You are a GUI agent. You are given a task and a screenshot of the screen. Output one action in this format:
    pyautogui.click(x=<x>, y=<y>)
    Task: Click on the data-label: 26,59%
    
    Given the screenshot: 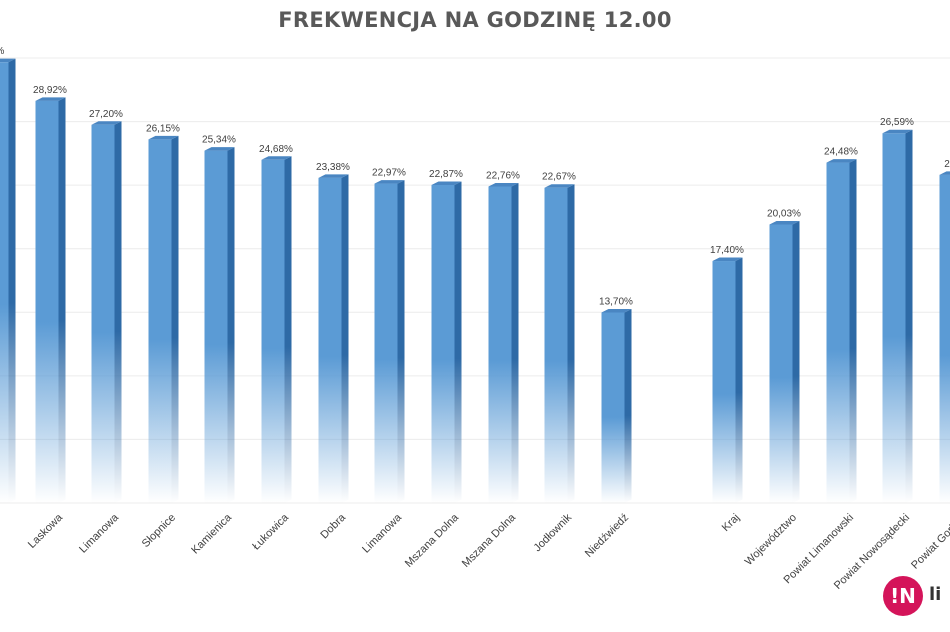 What is the action you would take?
    pyautogui.click(x=897, y=122)
    